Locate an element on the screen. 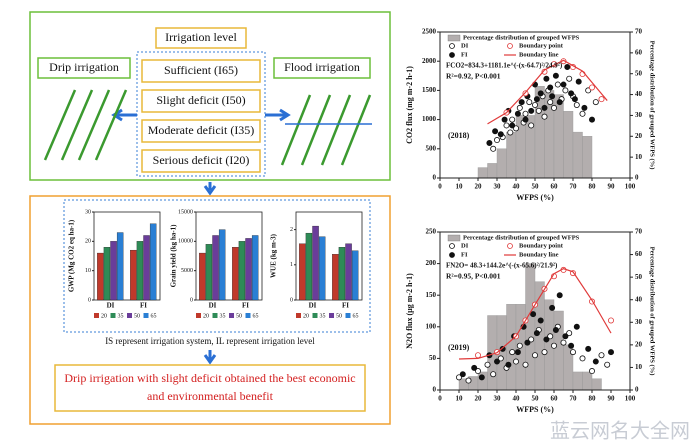 This screenshot has height=445, width=700. y-tick-label: 30 is located at coordinates (88, 212).